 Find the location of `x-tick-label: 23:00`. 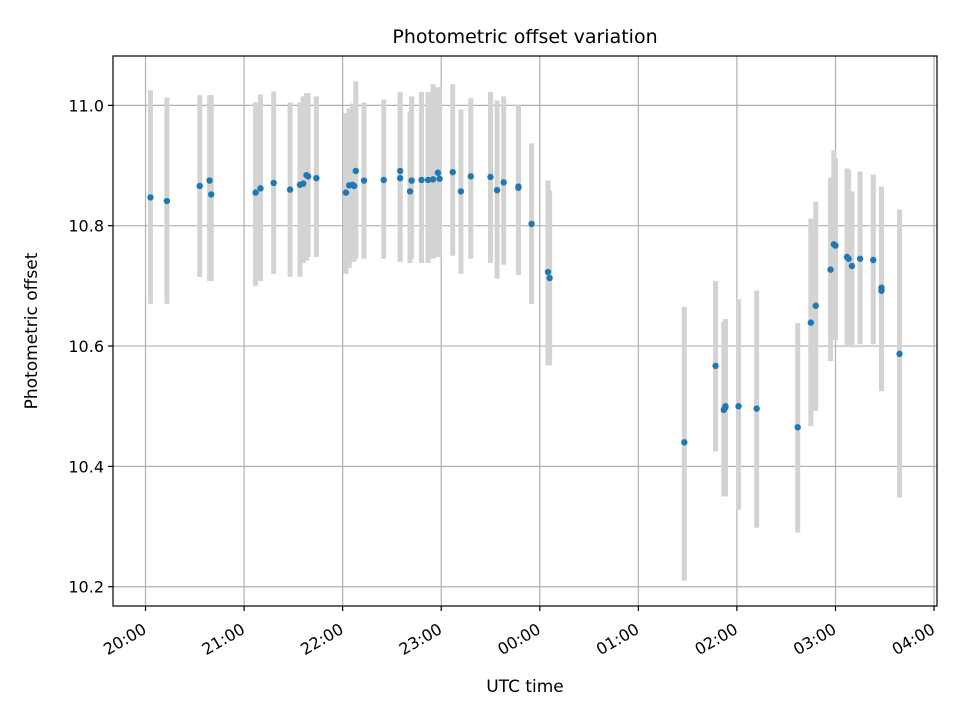

x-tick-label: 23:00 is located at coordinates (420, 639).